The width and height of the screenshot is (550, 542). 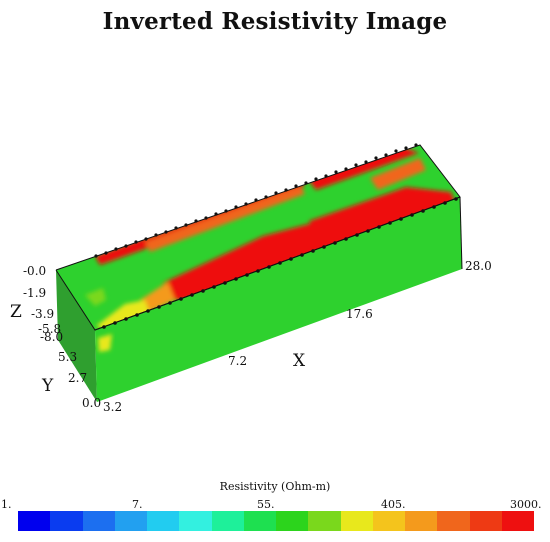 What do you see at coordinates (299, 361) in the screenshot?
I see `x-axis-label: X` at bounding box center [299, 361].